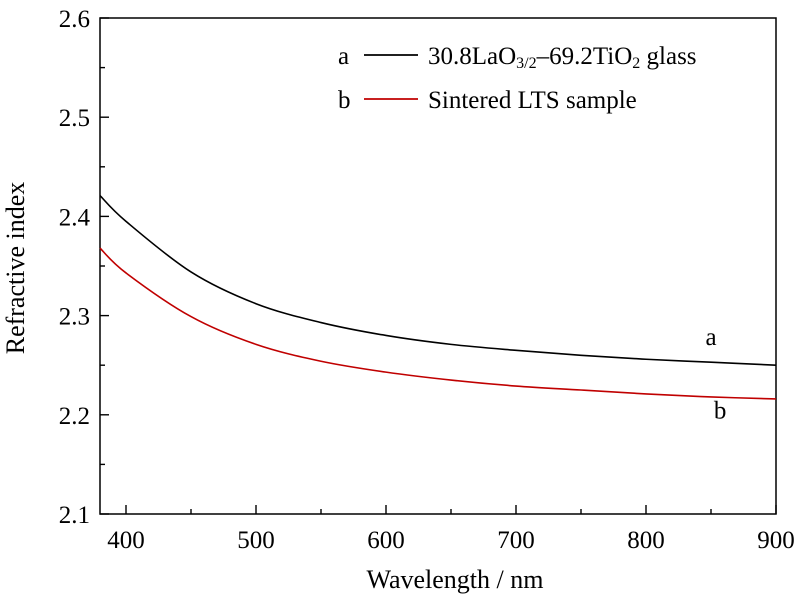 This screenshot has height=599, width=800. What do you see at coordinates (562, 57) in the screenshot?
I see `legend-label: 30.8LaO3/2–69.2TiO2 glass` at bounding box center [562, 57].